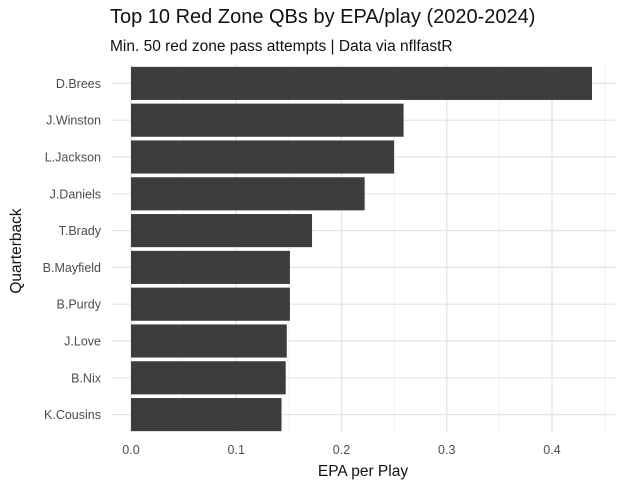 This screenshot has height=489, width=625. I want to click on x-axis-label: EPA per Play, so click(363, 471).